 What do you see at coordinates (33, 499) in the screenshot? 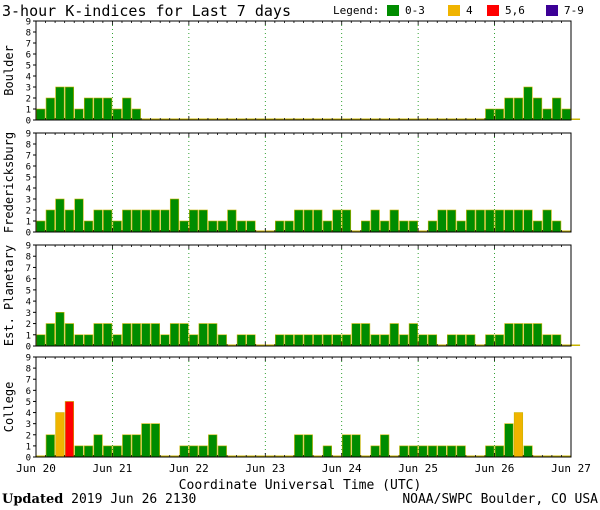
I see `updated-label: Updated` at bounding box center [33, 499].